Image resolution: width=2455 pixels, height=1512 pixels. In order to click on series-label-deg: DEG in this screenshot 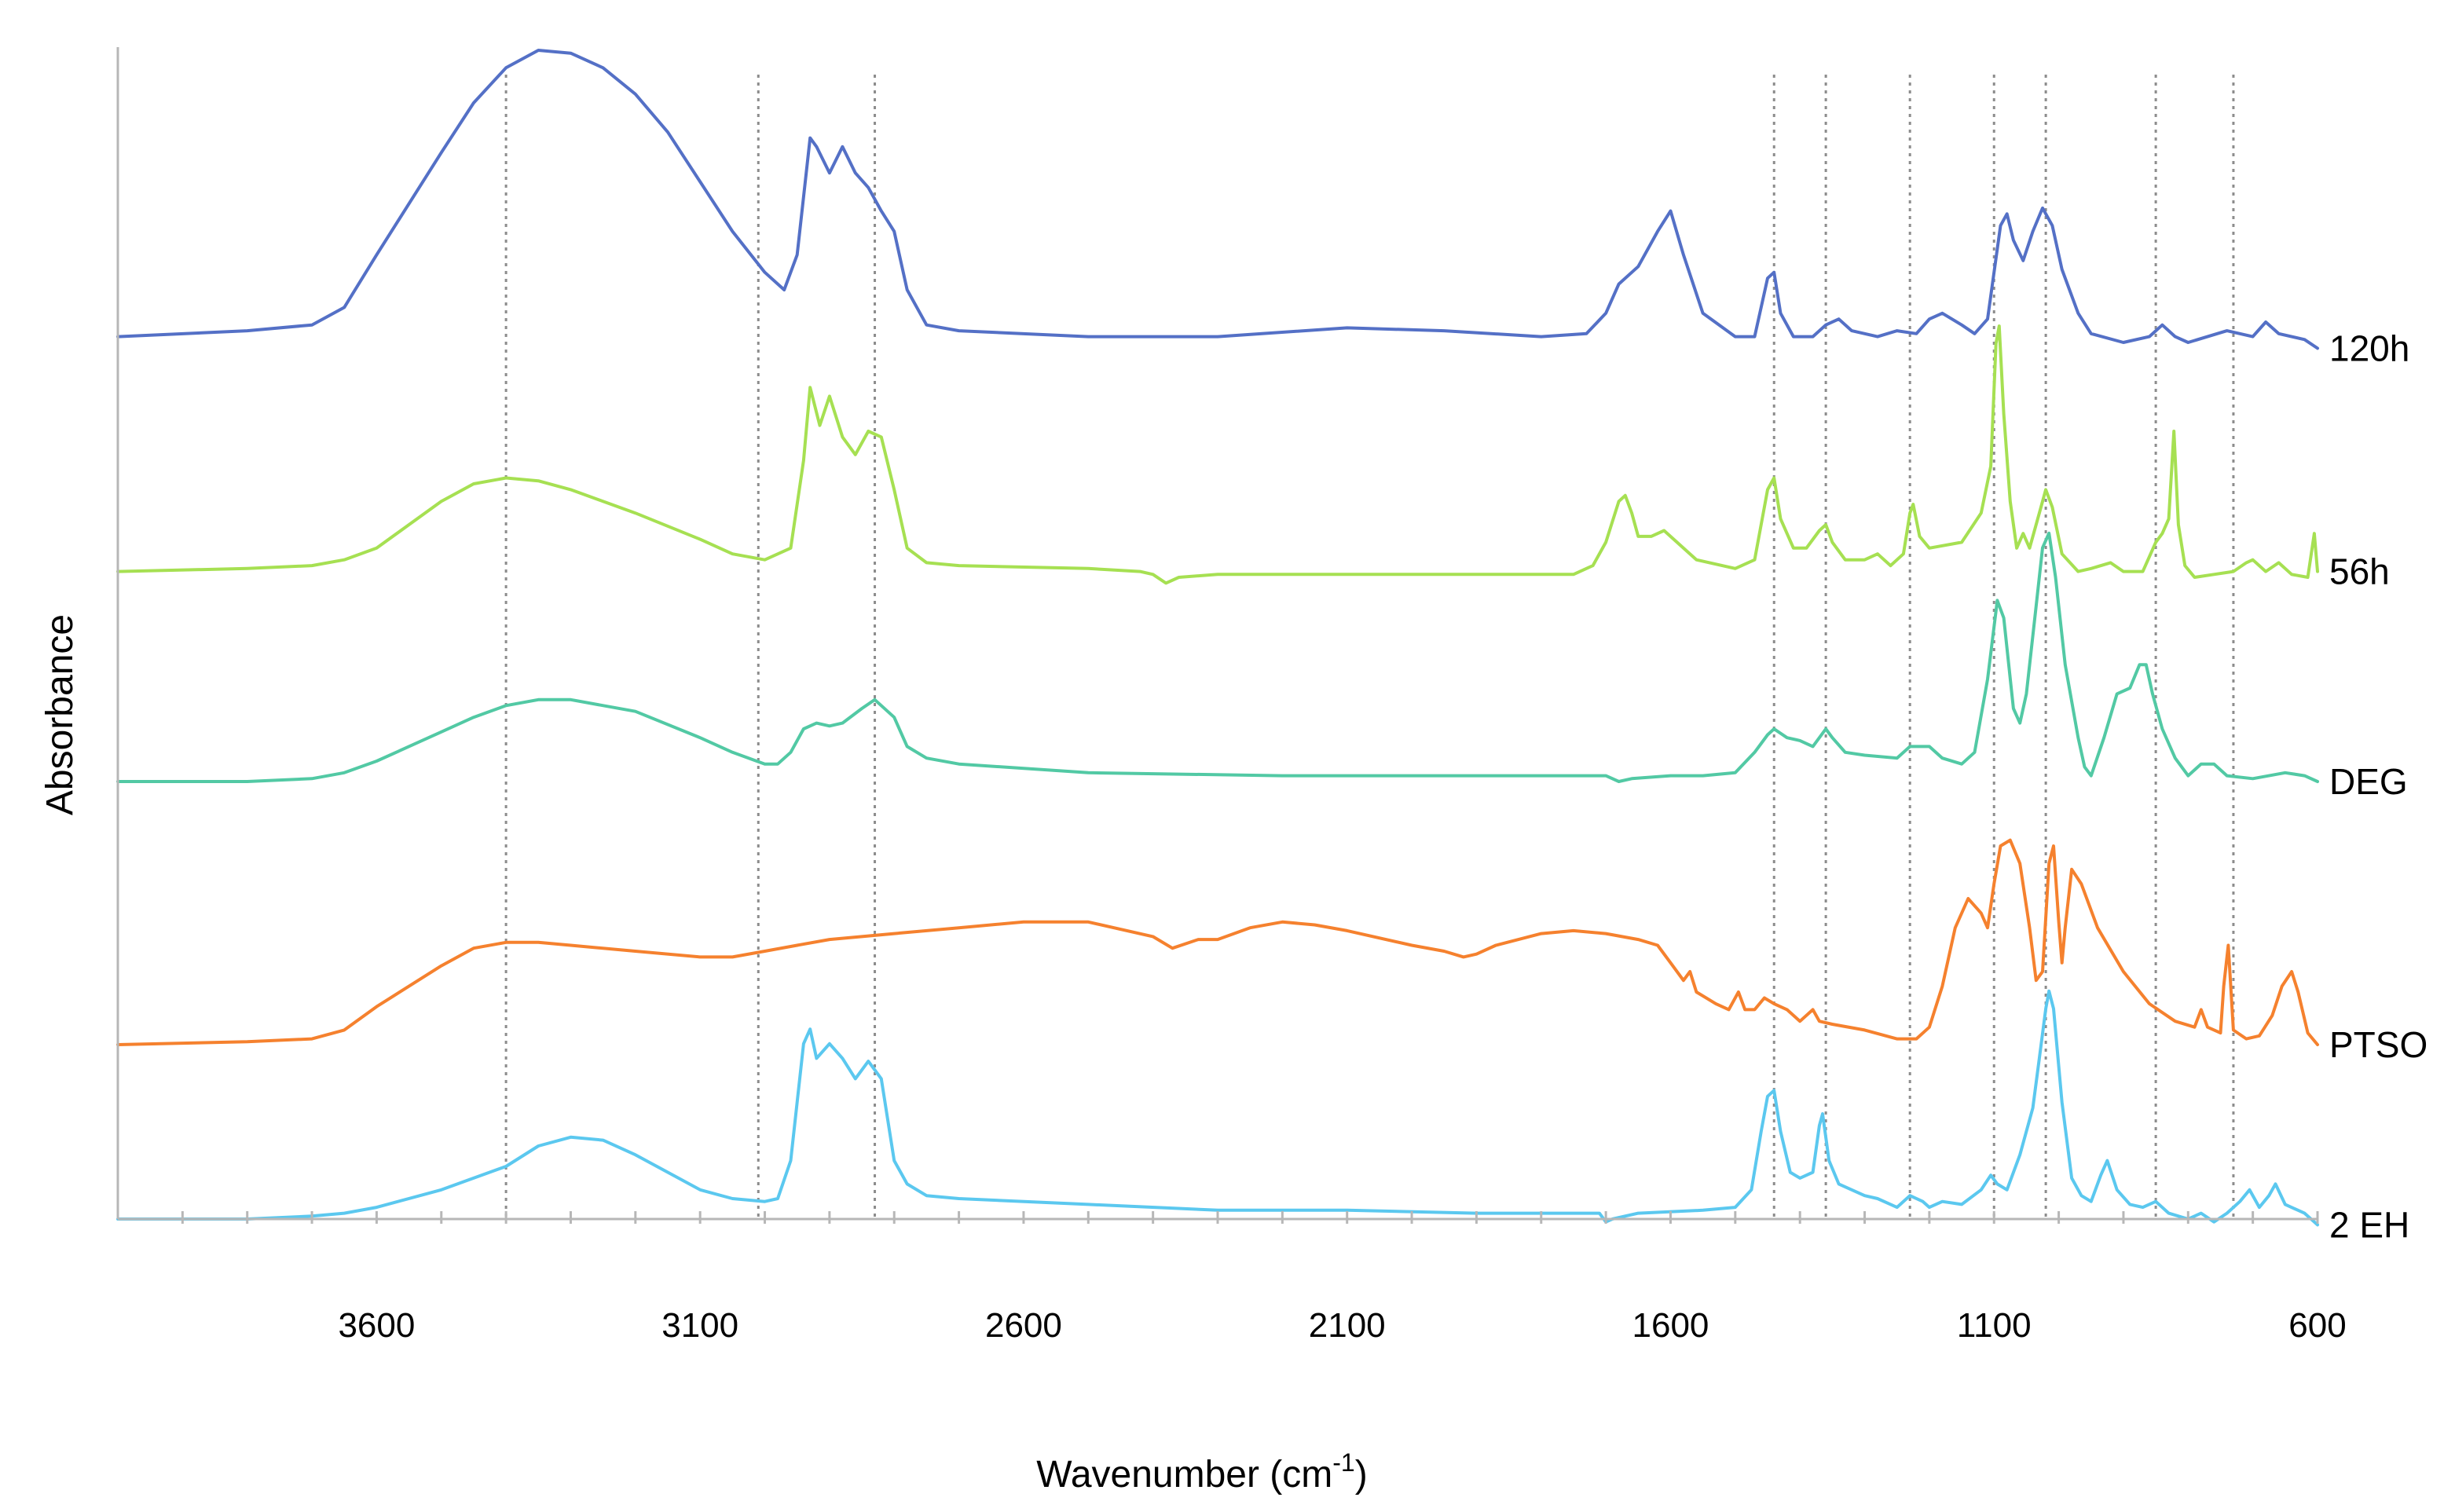, I will do `click(2368, 781)`.